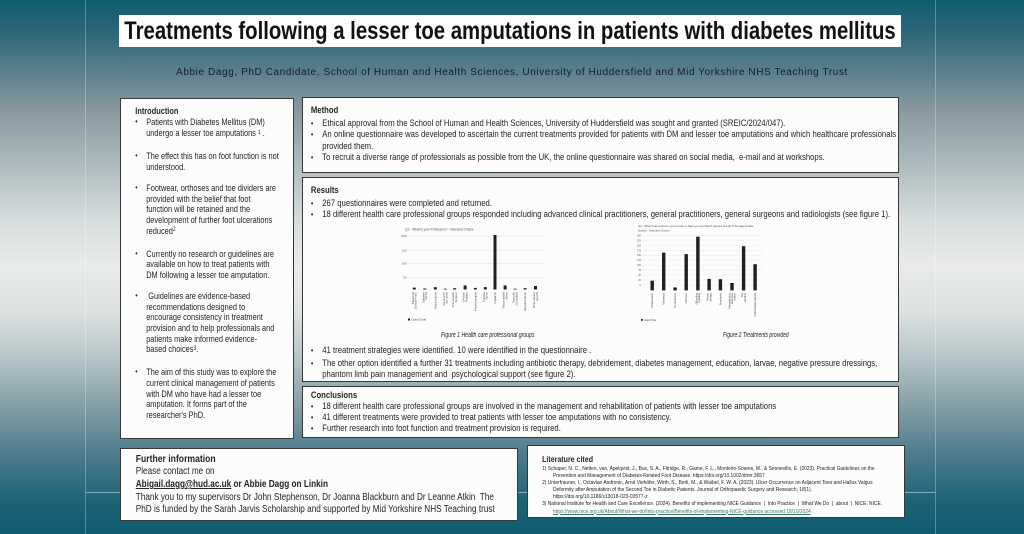 The height and width of the screenshot is (534, 1024). I want to click on svg-text: exercises, so click(732, 298).